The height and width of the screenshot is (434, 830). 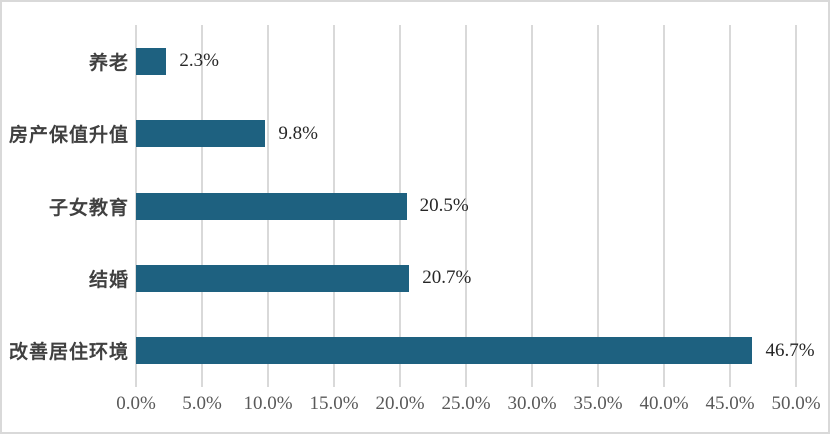 What do you see at coordinates (400, 403) in the screenshot?
I see `x-axis-tick-label: 20.0%` at bounding box center [400, 403].